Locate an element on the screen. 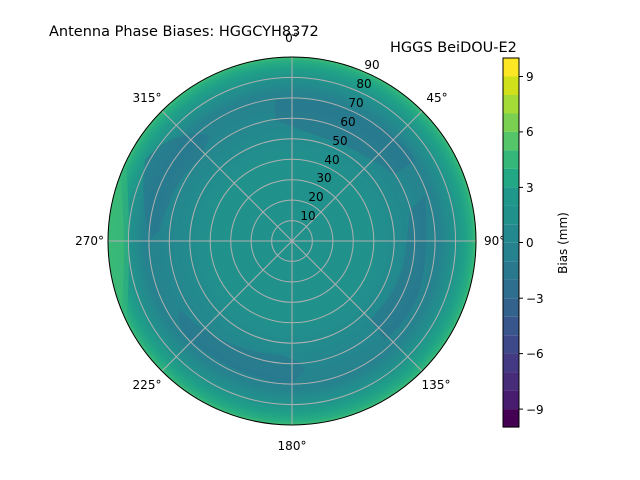  svg-text: 225° is located at coordinates (147, 385).